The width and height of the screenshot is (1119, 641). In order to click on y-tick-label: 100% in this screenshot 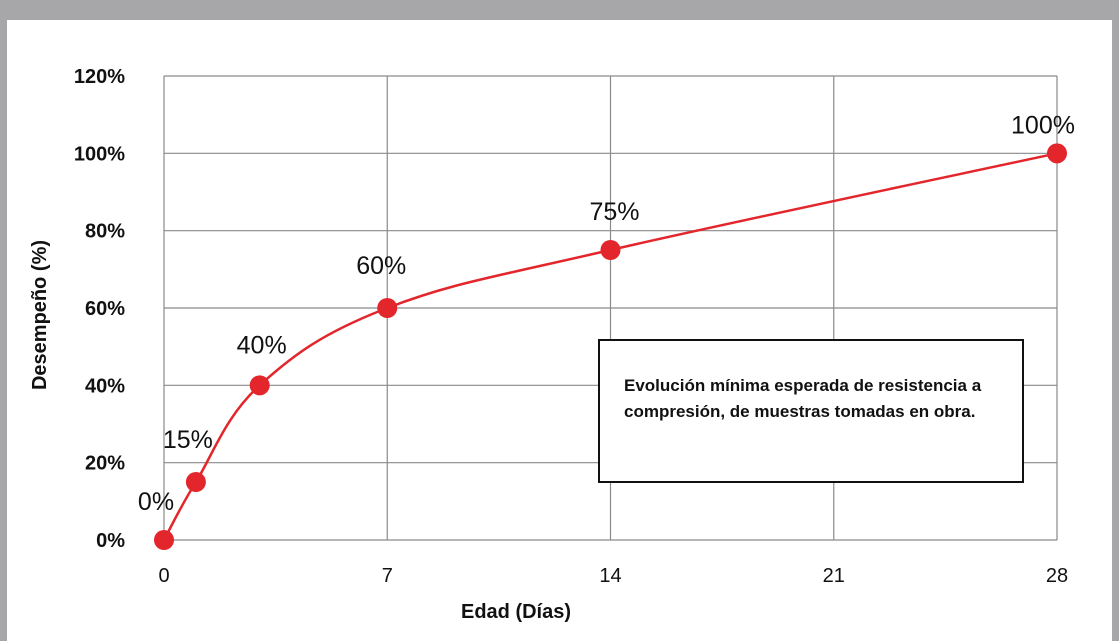, I will do `click(99, 154)`.